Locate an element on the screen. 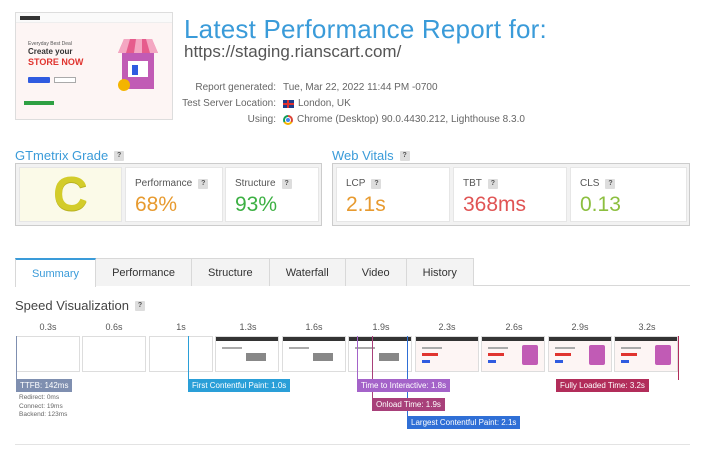 The width and height of the screenshot is (705, 450). report-generated-value: Tue, Mar 22, 2022 11:44 PM -0700 is located at coordinates (404, 88).